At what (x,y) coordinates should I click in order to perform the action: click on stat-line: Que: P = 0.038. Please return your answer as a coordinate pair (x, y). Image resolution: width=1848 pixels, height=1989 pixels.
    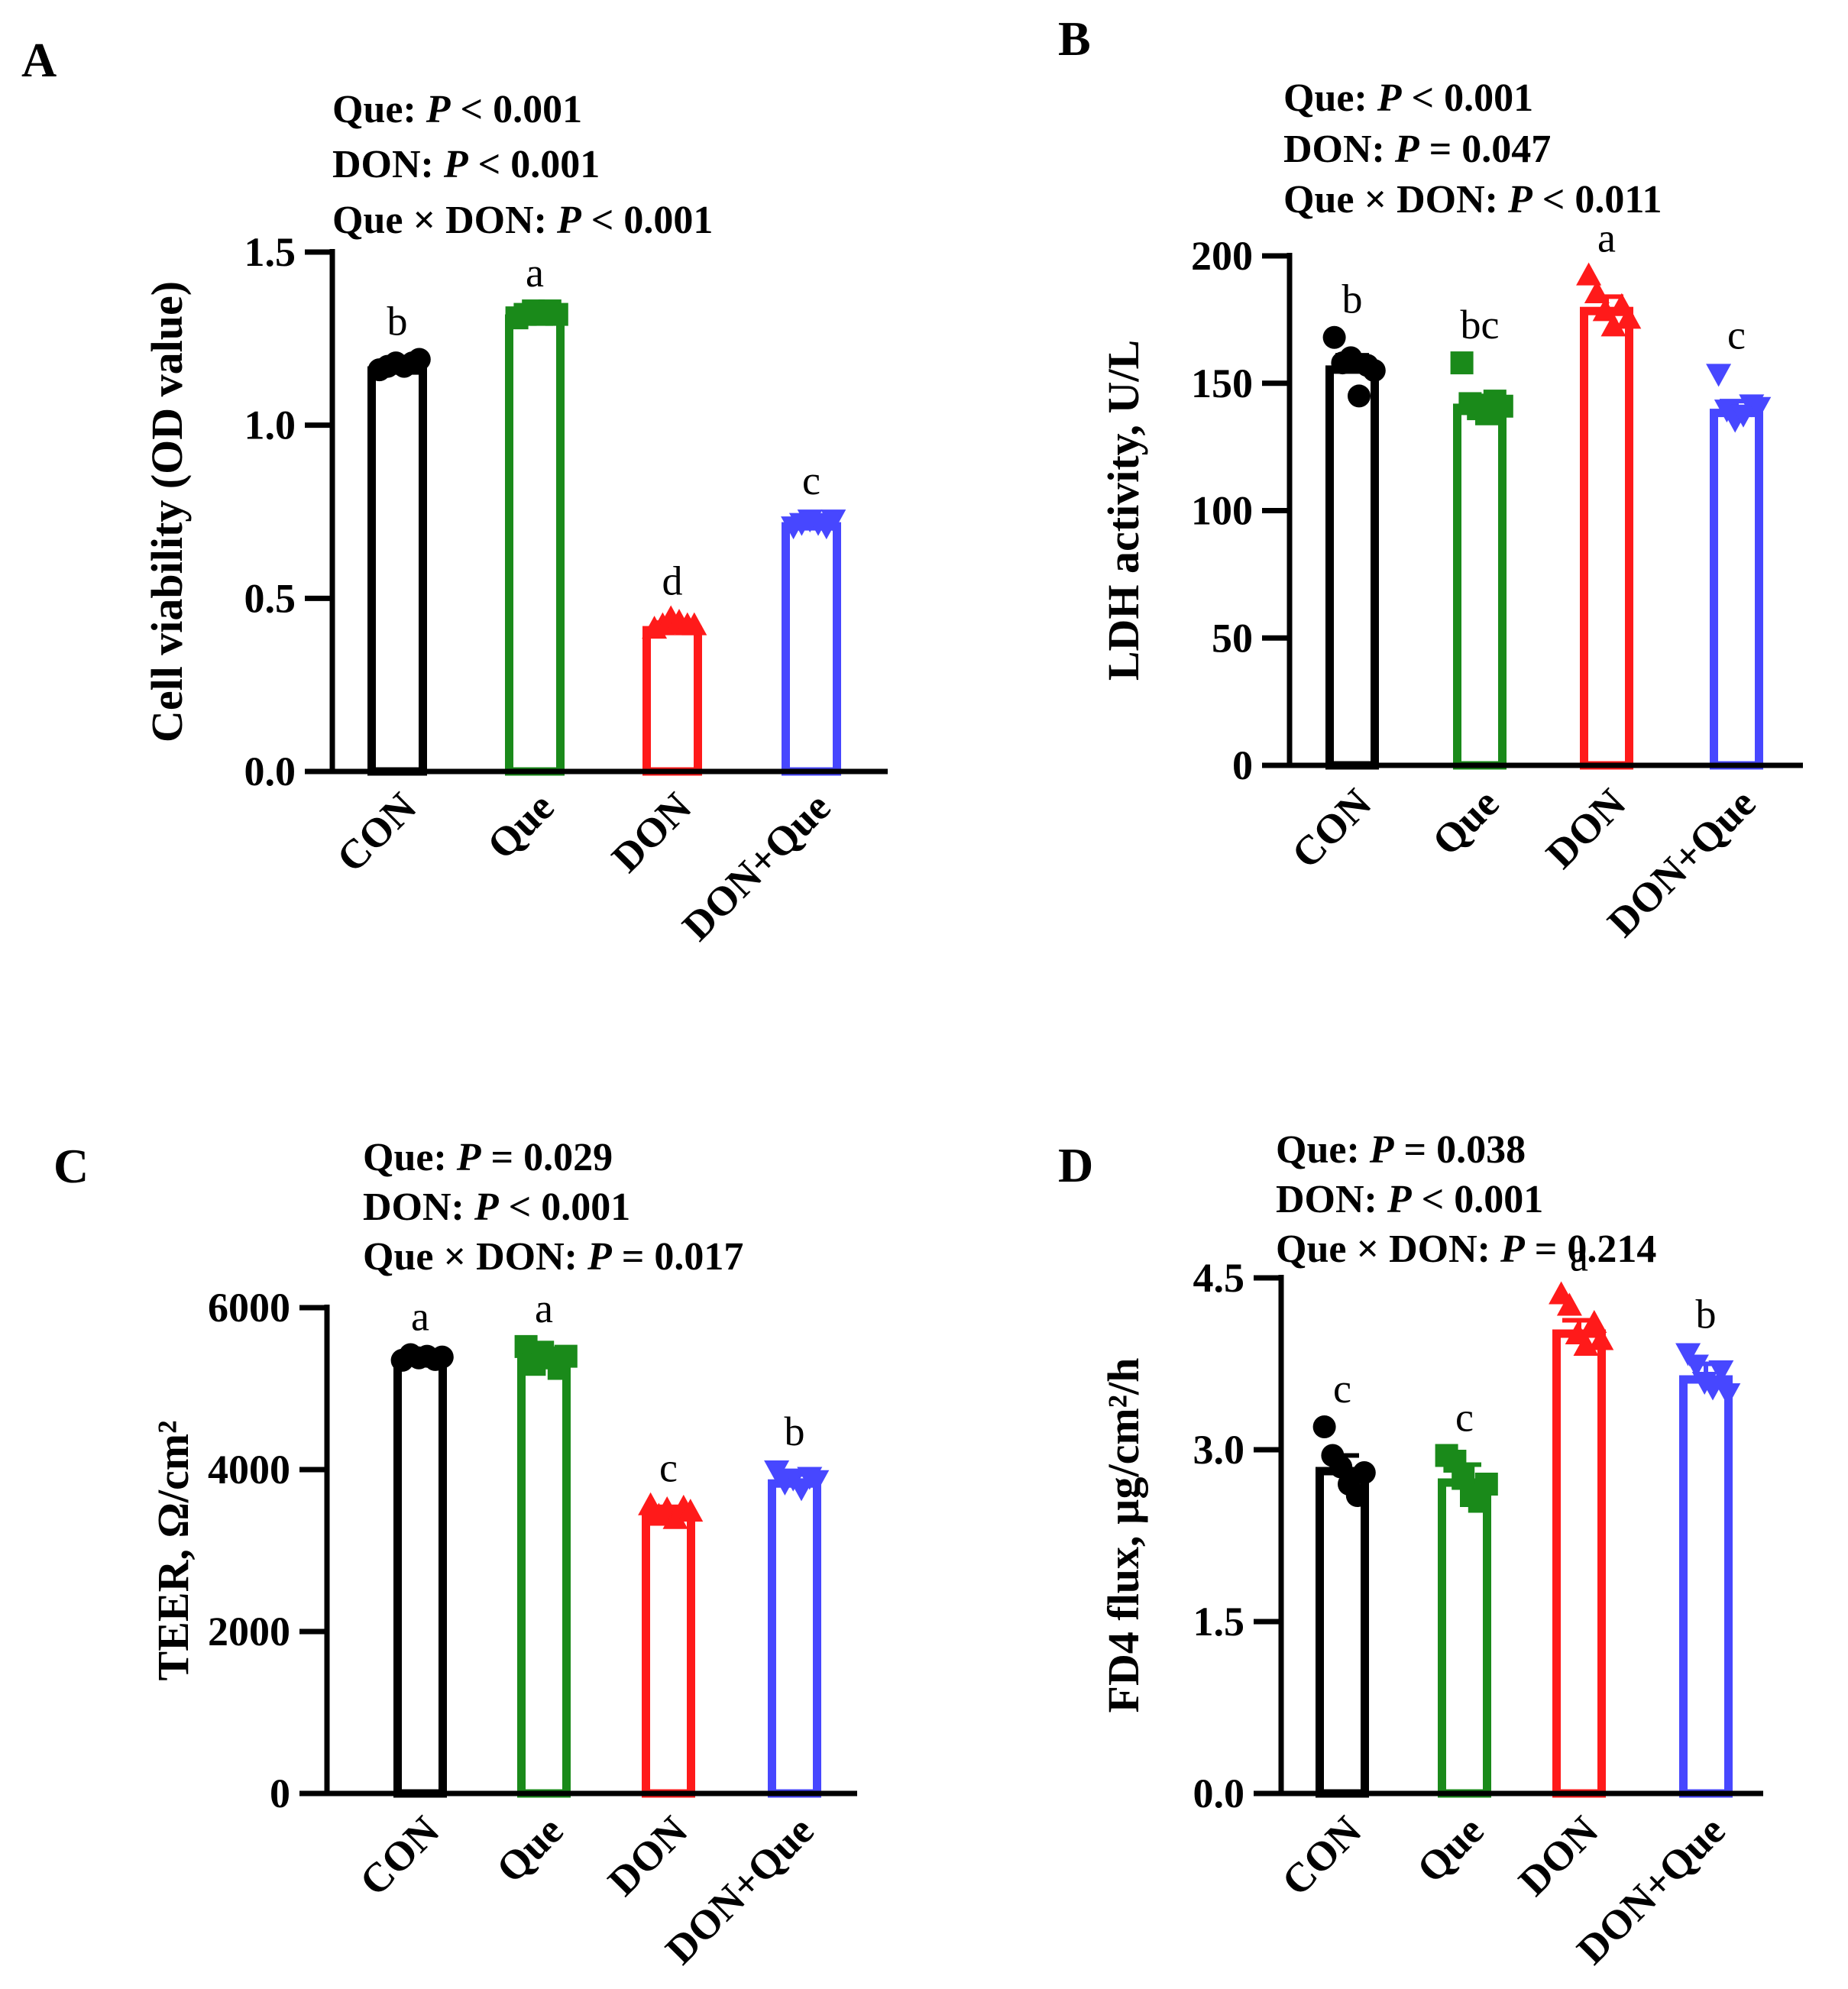
    Looking at the image, I should click on (1401, 1150).